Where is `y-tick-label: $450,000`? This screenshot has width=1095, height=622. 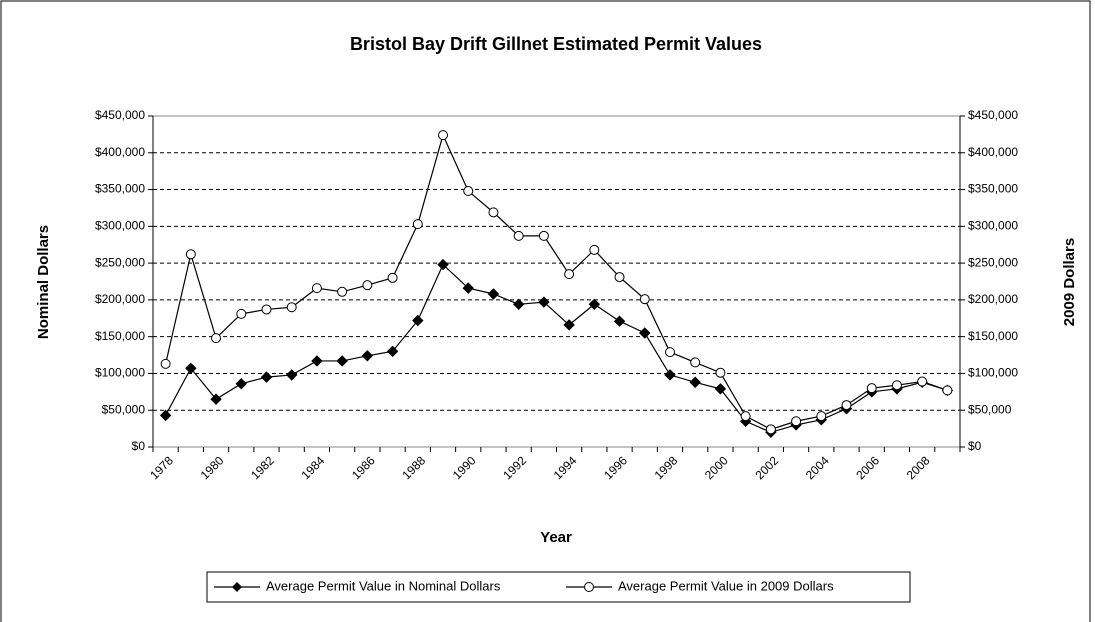 y-tick-label: $450,000 is located at coordinates (120, 115).